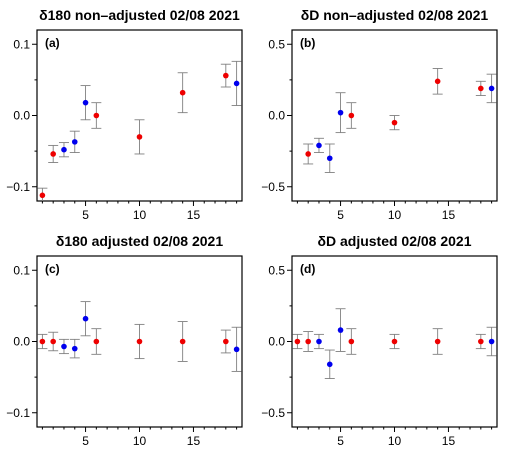 This screenshot has height=454, width=505. Describe the element at coordinates (139, 15) in the screenshot. I see `panel-title: δ180 non–adjusted 02/08 2021` at that location.